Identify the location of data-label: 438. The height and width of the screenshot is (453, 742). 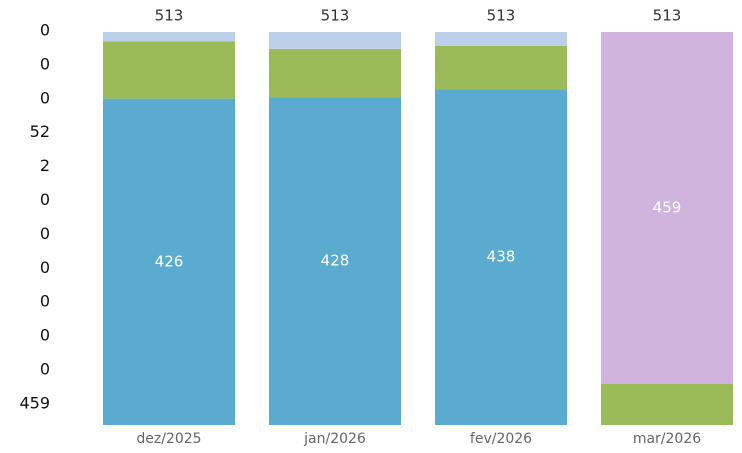
(501, 257).